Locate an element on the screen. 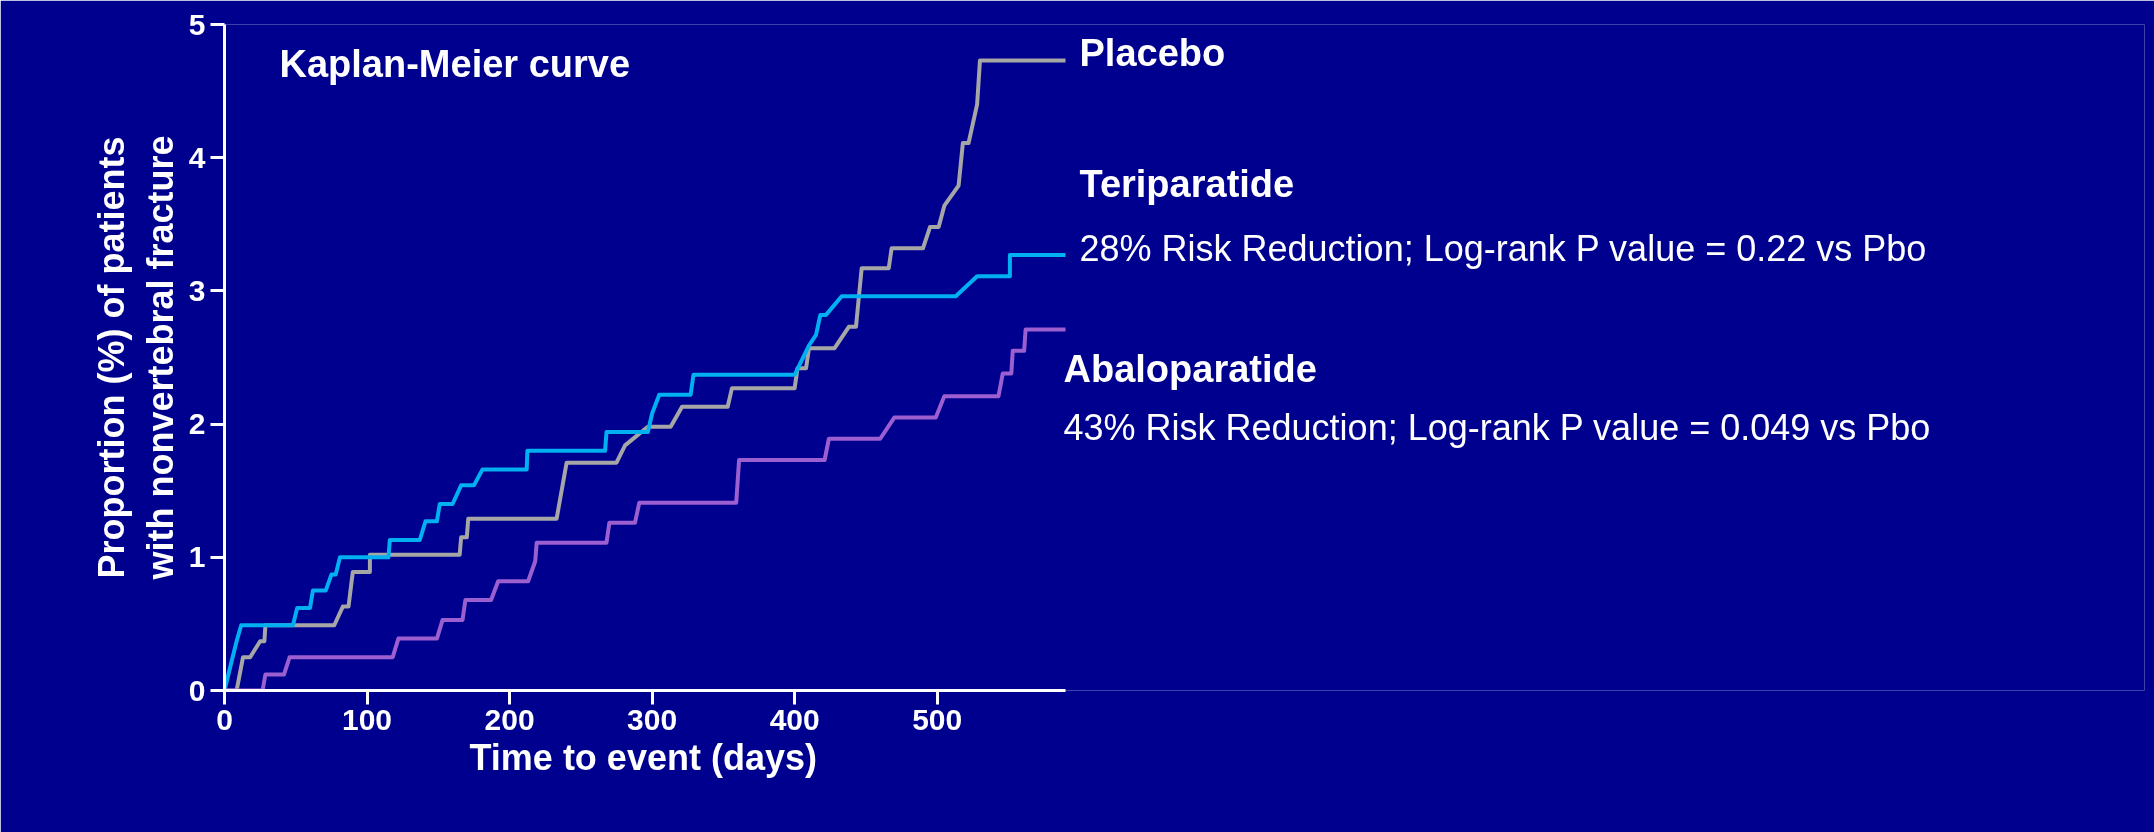 The width and height of the screenshot is (2154, 832). text: Kaplan-Meier curve is located at coordinates (455, 63).